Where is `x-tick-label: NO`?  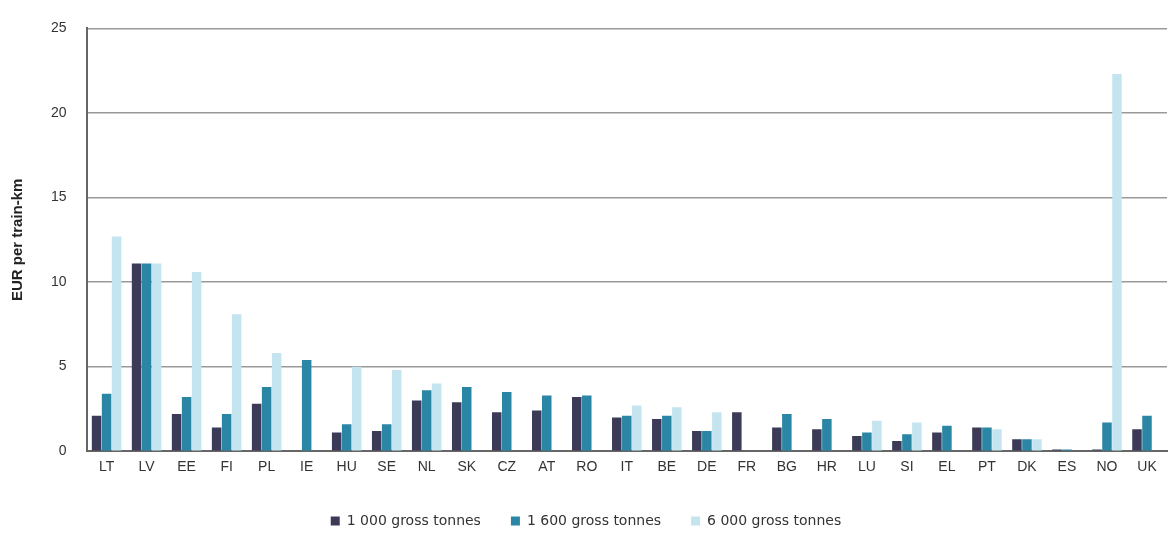
x-tick-label: NO is located at coordinates (1107, 466).